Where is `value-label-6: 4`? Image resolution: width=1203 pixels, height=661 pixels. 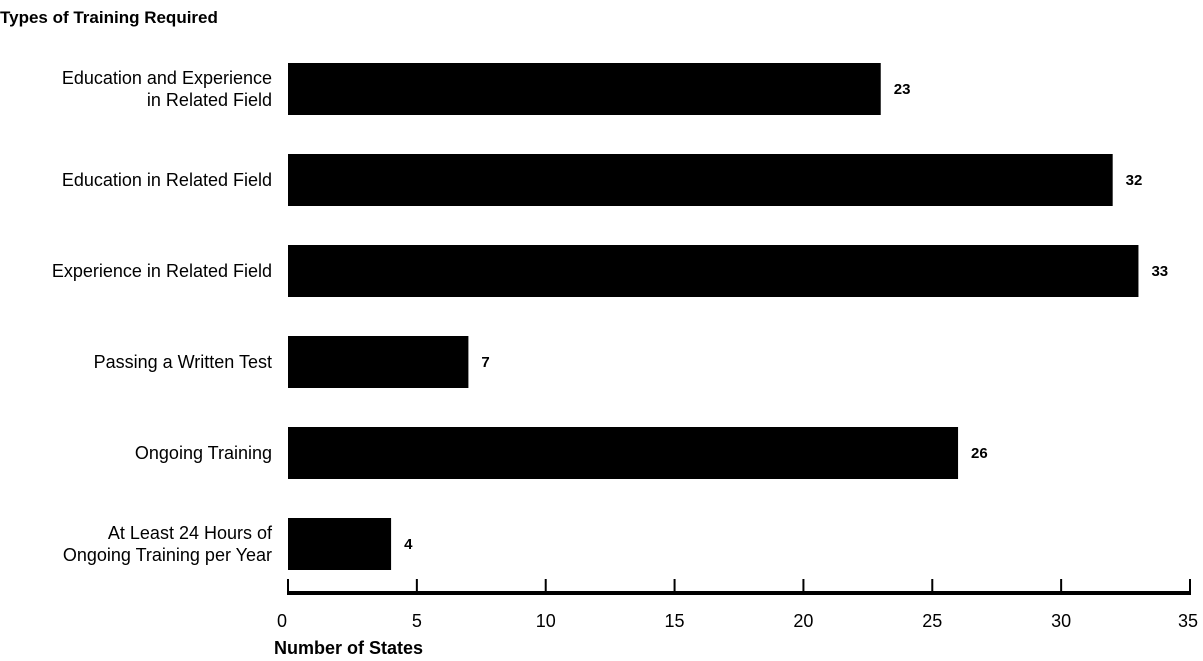
value-label-6: 4 is located at coordinates (408, 544).